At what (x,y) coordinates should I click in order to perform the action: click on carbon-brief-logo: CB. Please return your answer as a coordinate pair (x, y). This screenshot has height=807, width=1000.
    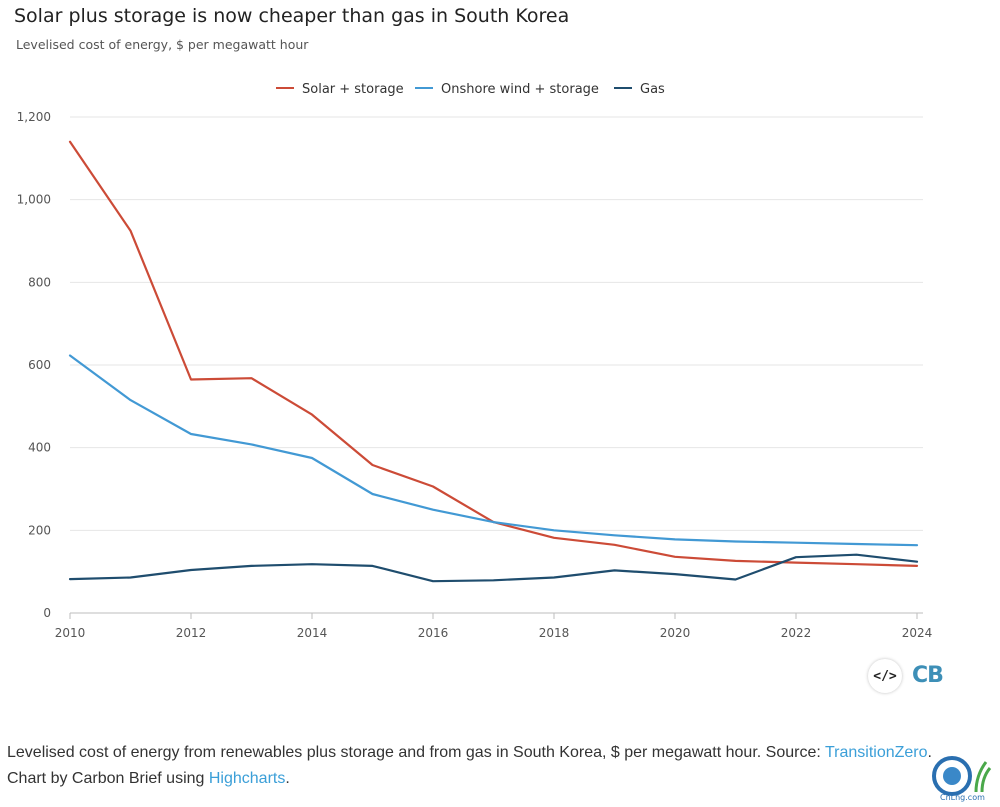
    Looking at the image, I should click on (928, 675).